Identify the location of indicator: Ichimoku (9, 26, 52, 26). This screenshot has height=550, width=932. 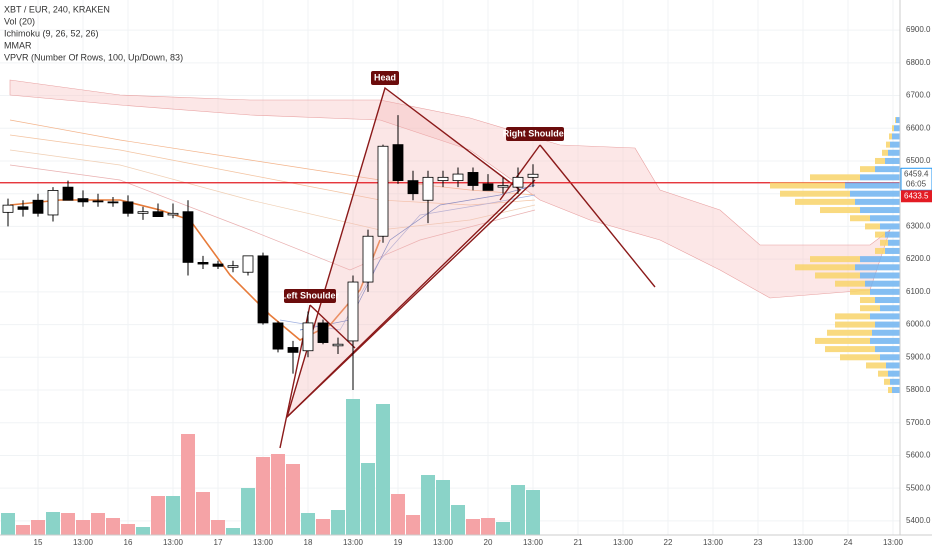
(51, 33).